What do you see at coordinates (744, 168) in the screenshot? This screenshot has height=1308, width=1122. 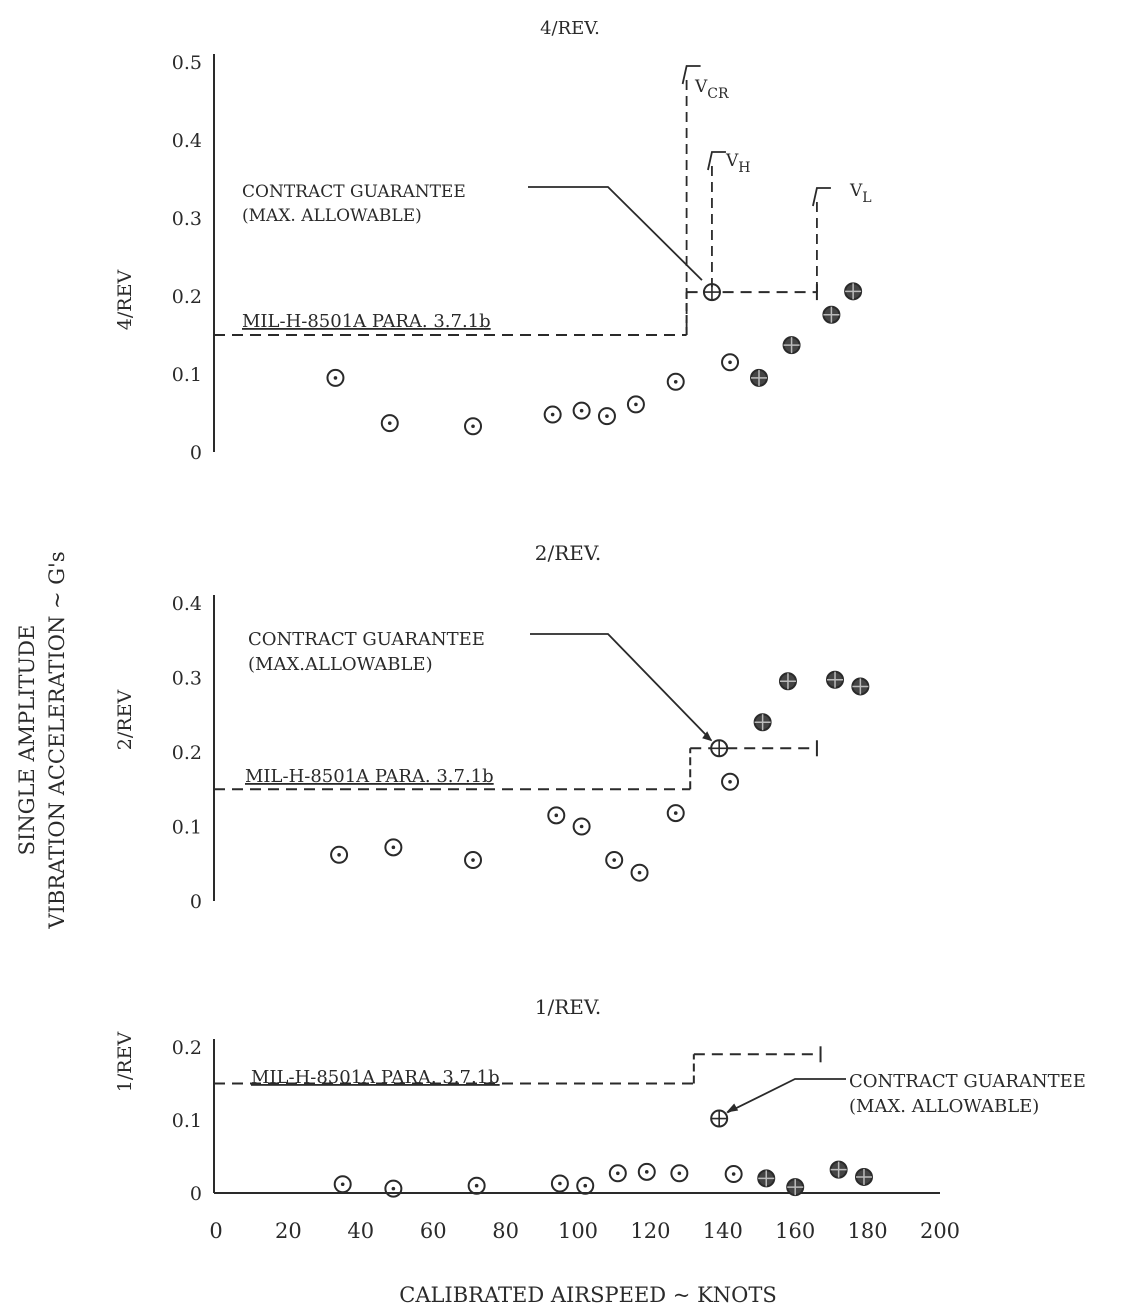 I see `vh-sub: H` at bounding box center [744, 168].